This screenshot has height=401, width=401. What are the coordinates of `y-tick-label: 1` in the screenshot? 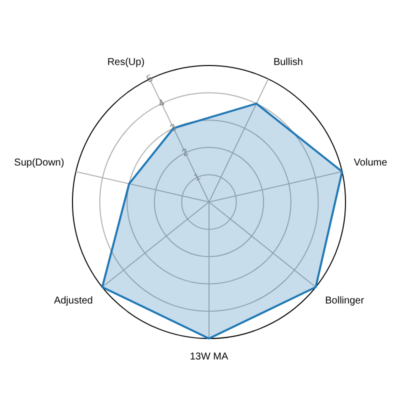 It's located at (197, 177).